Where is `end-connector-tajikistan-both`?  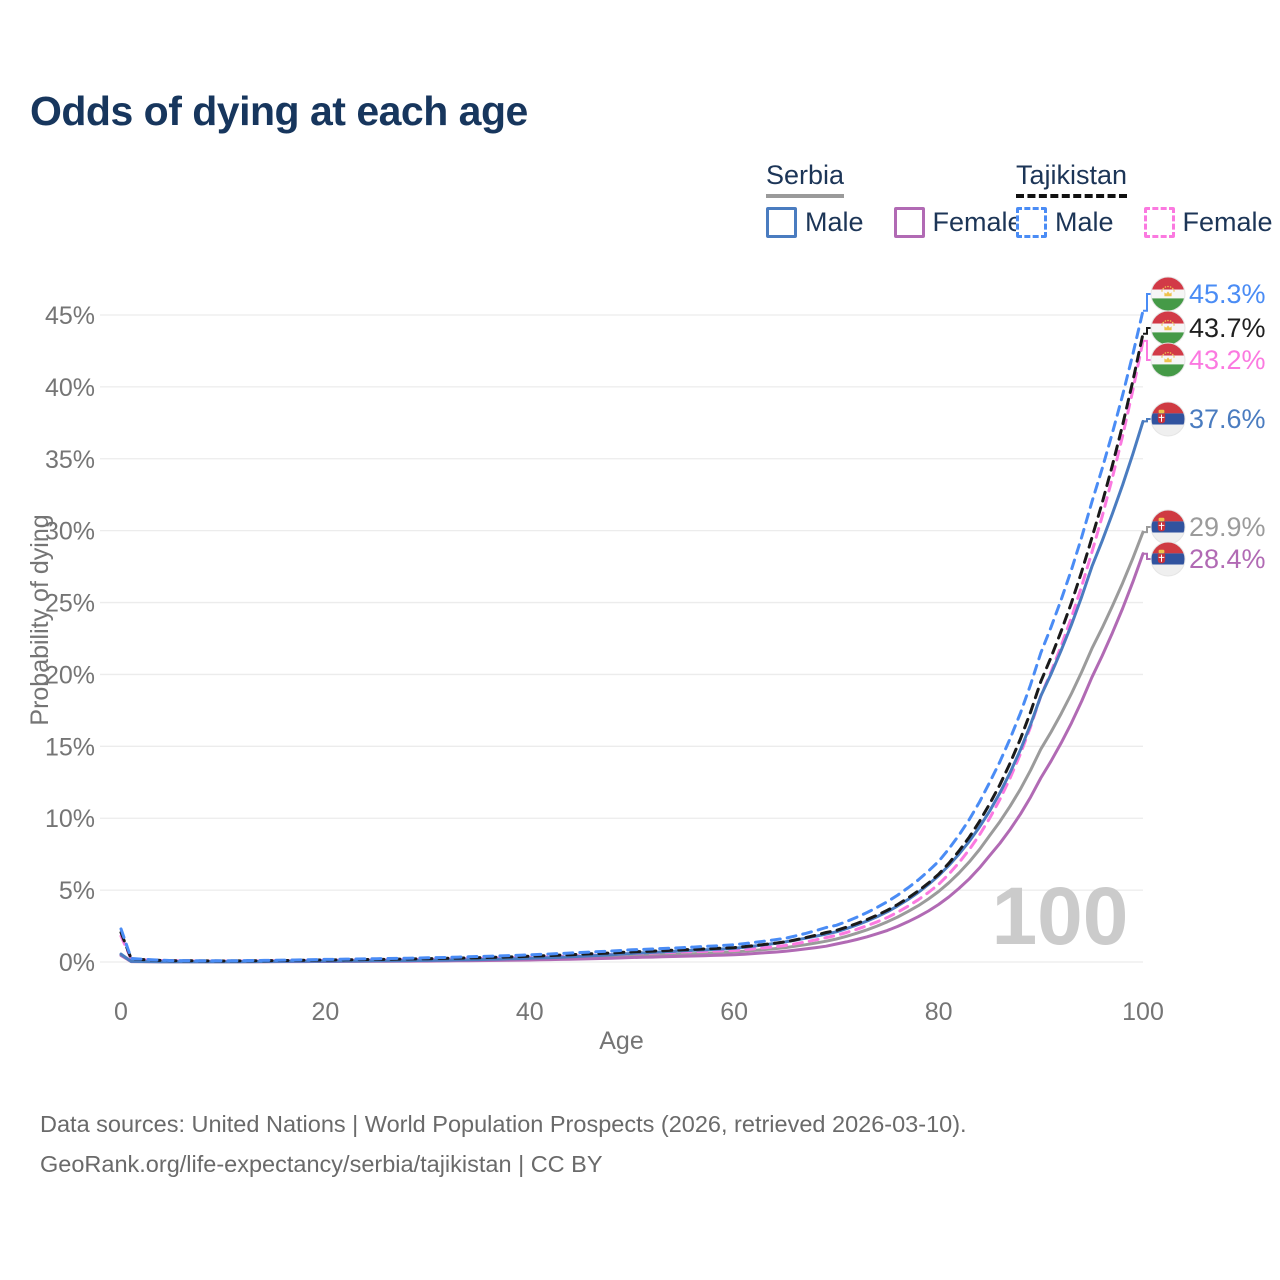
end-connector-tajikistan-both is located at coordinates (1147, 331).